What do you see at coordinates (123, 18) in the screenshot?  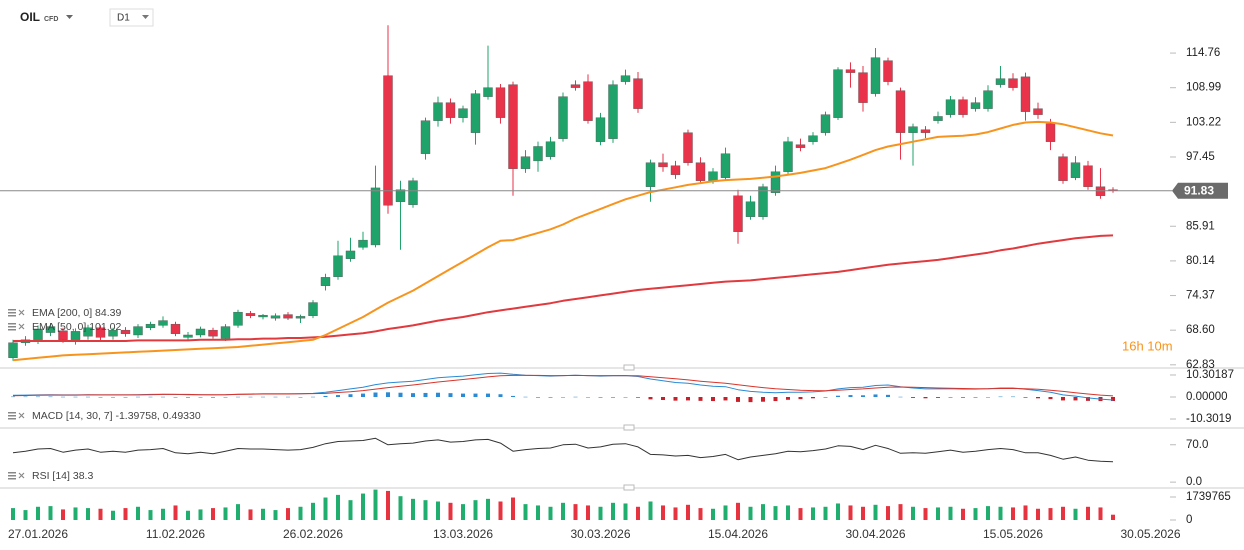 I see `timeframe: D1` at bounding box center [123, 18].